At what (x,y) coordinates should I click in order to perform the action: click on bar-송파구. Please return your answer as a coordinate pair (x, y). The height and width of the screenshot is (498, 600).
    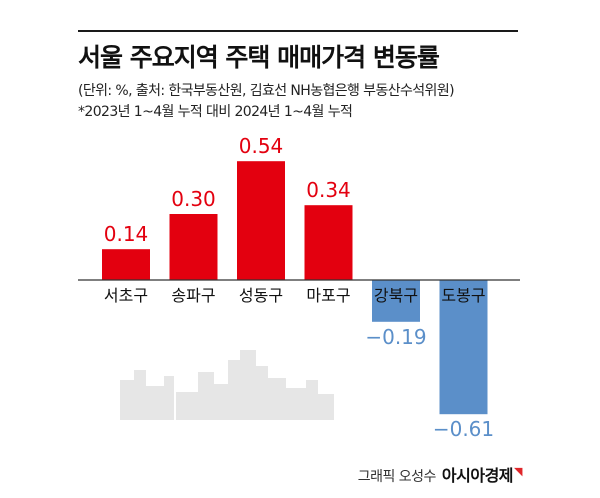
    Looking at the image, I should click on (193, 247).